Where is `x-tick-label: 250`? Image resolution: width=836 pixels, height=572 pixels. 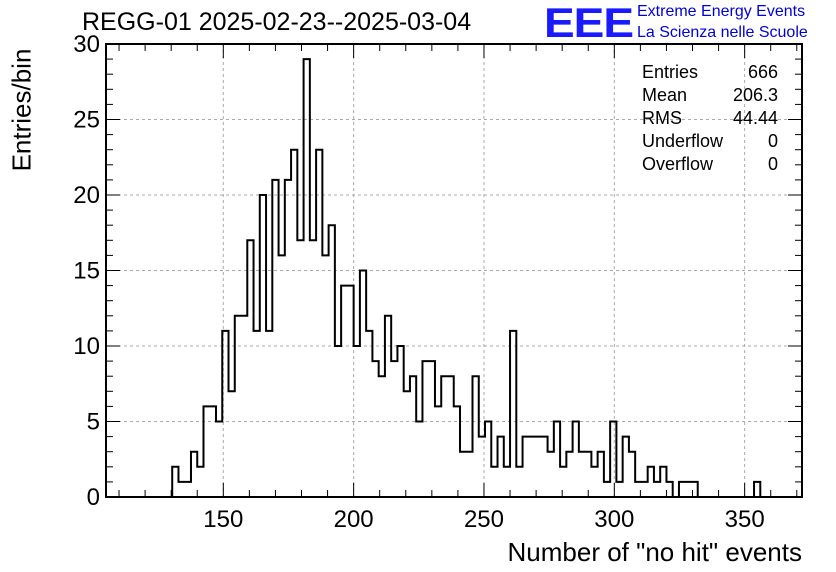 x-tick-label: 250 is located at coordinates (484, 519).